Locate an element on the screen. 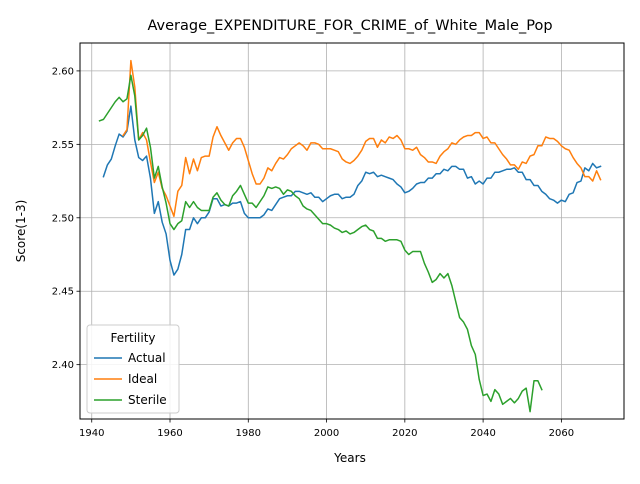  x-tick-label: 1980 is located at coordinates (248, 433).